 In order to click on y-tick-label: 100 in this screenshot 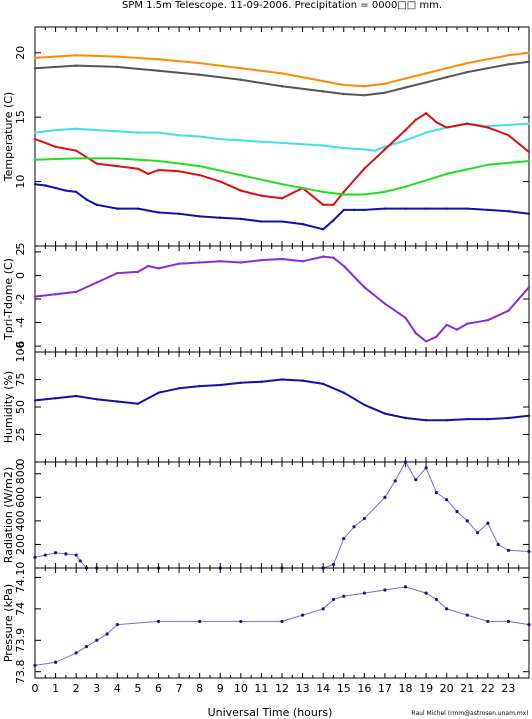, I will do `click(20, 352)`.